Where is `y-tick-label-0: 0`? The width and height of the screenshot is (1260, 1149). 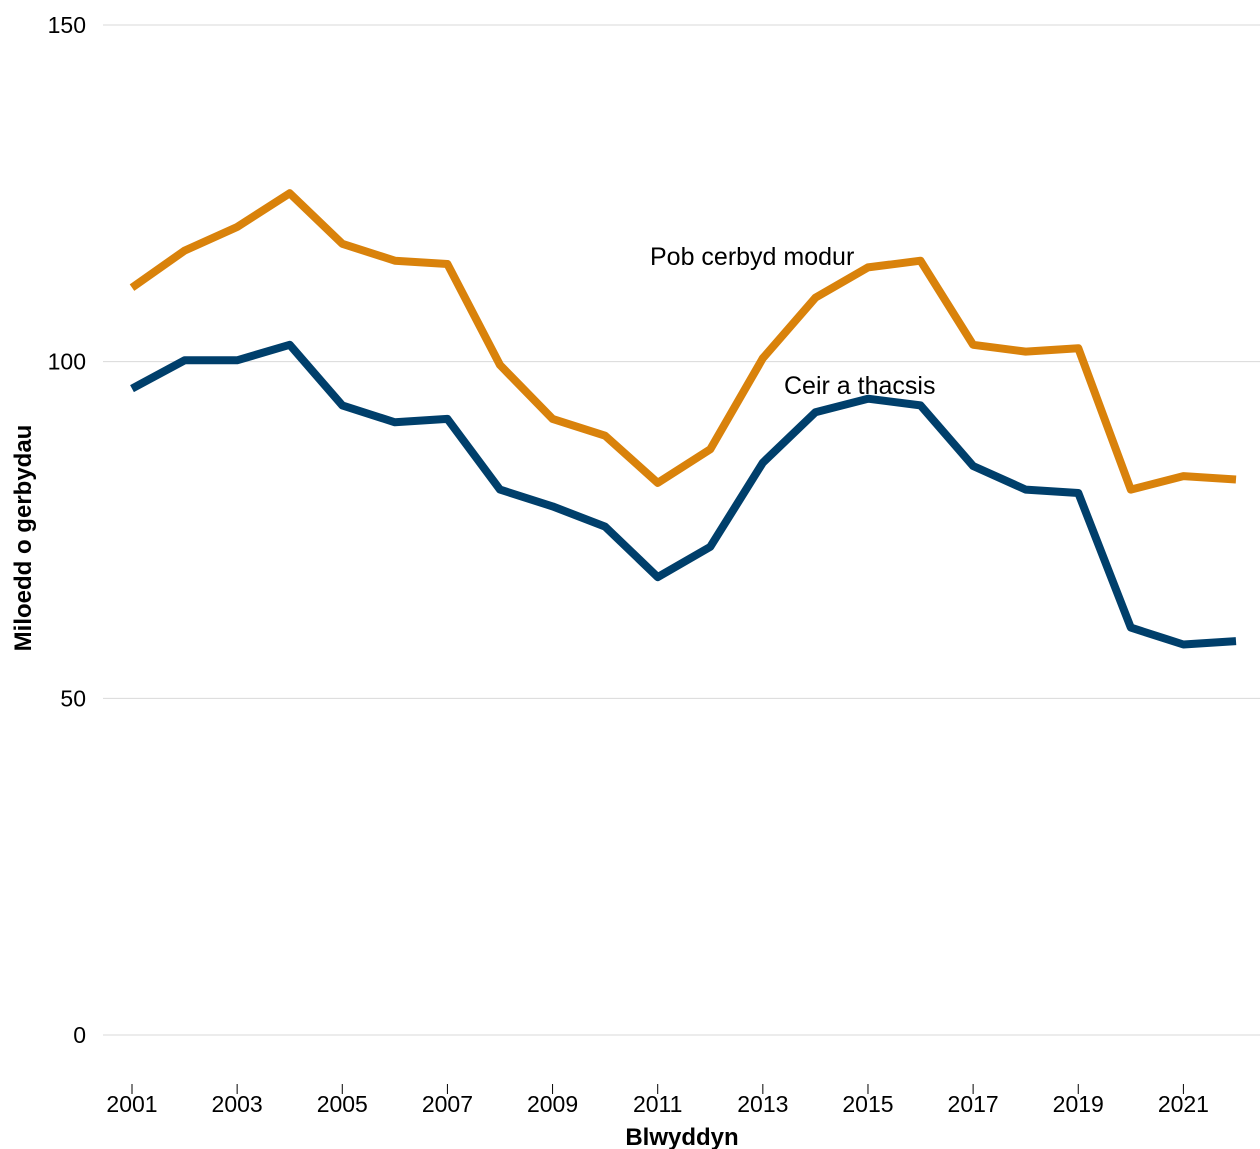 y-tick-label-0: 0 is located at coordinates (79, 1035).